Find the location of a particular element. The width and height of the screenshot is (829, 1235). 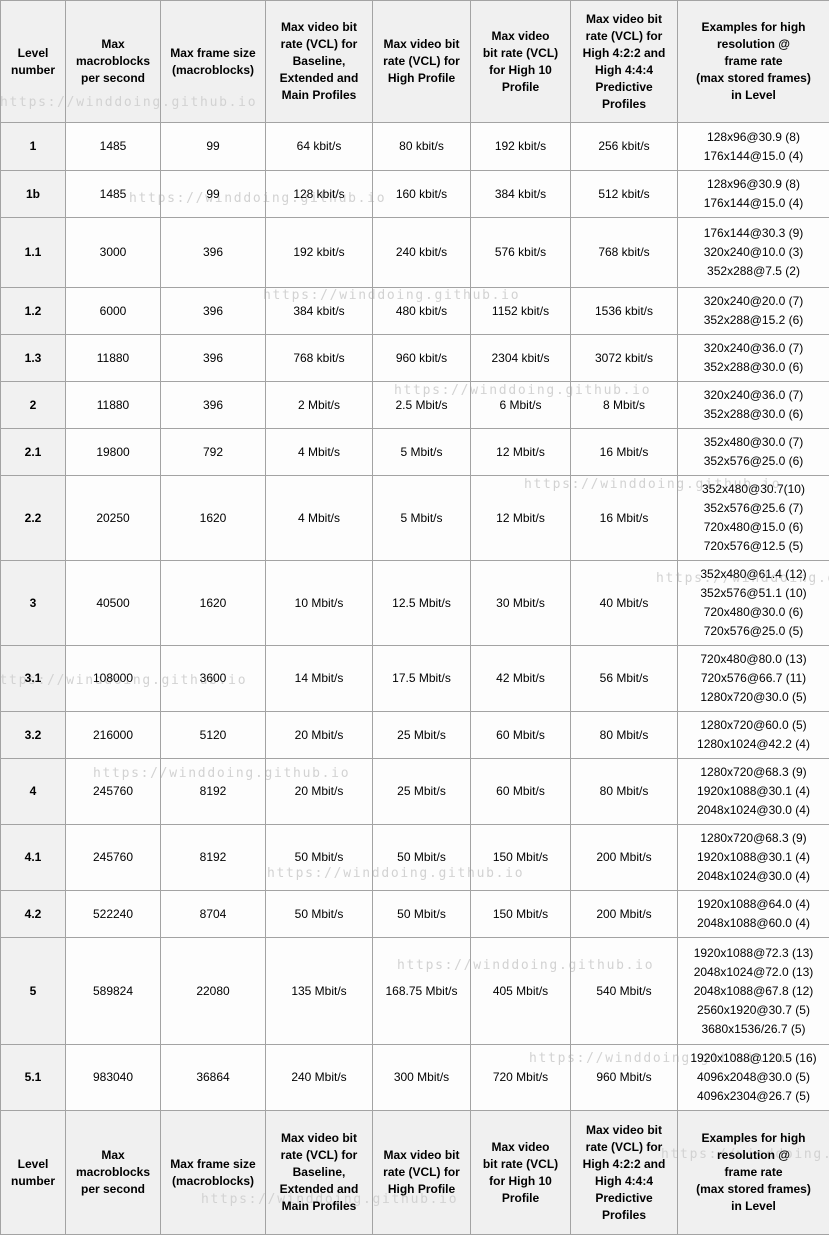

cell-vcl-high10: 30 Mbit/s is located at coordinates (521, 603).